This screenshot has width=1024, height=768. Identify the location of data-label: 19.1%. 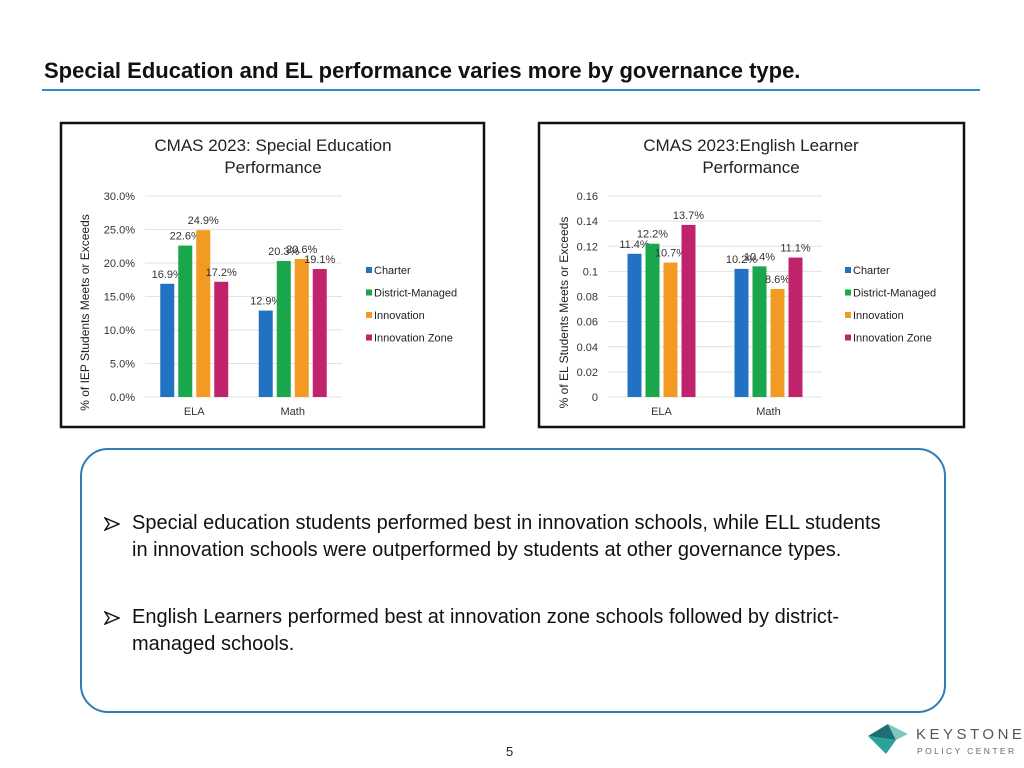
(319, 260).